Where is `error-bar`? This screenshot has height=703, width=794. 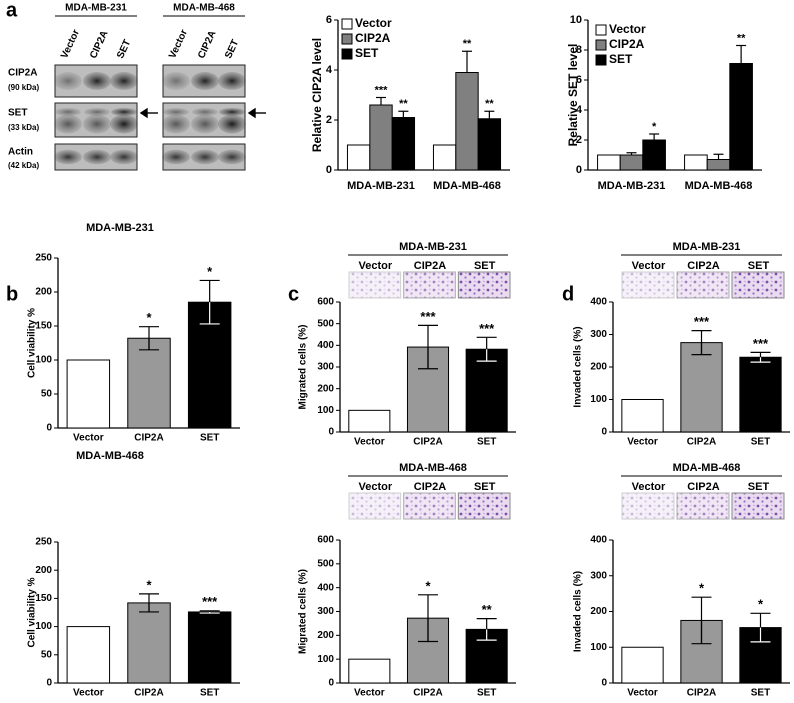 error-bar is located at coordinates (631, 153).